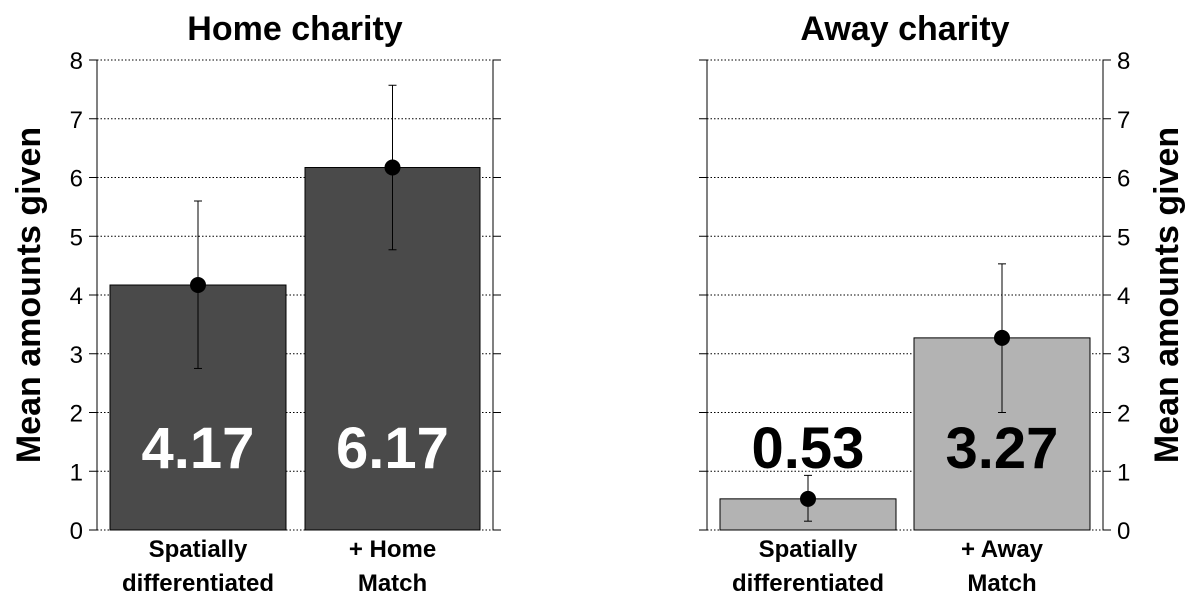  I want to click on chart-title: Home charity, so click(294, 29).